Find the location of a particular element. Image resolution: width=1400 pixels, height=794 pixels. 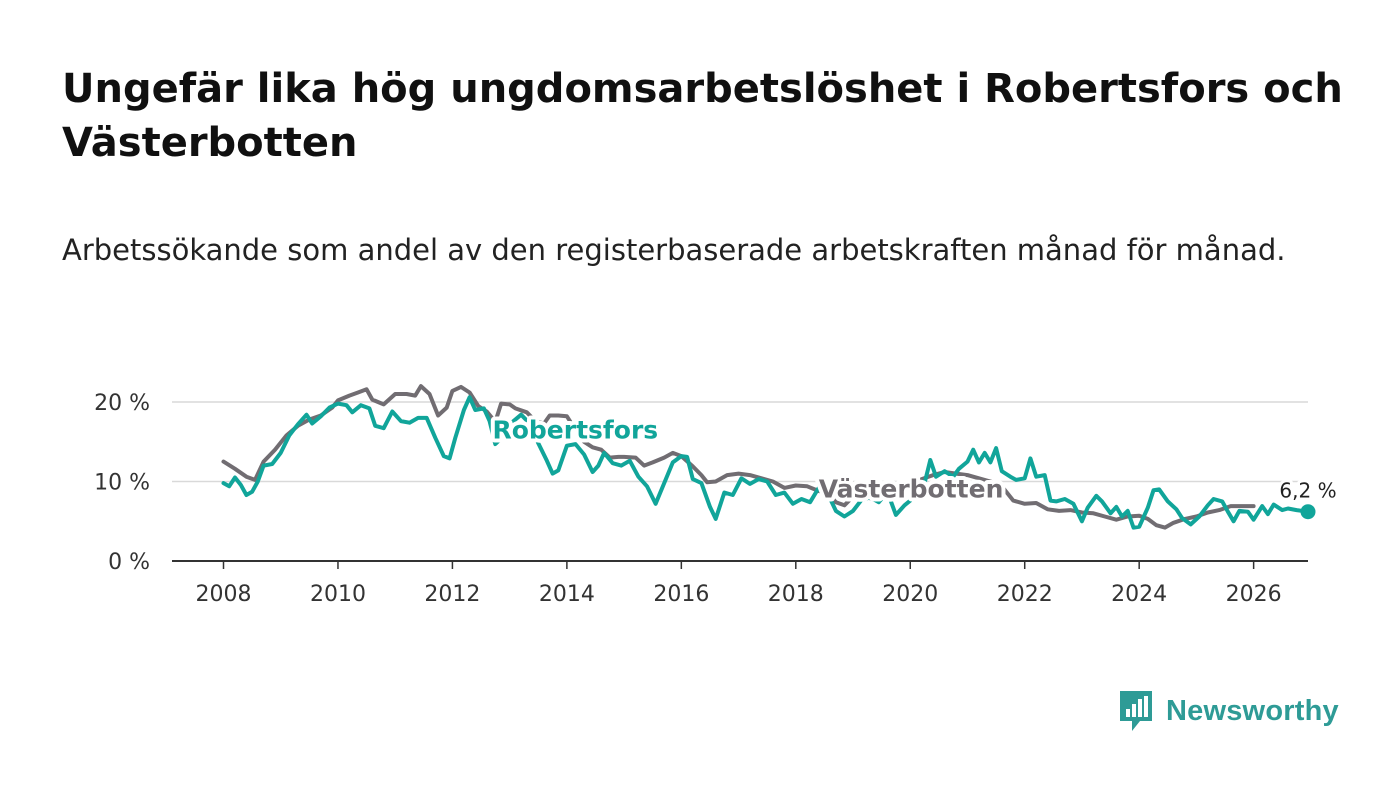

x-tick-label: 2014 is located at coordinates (567, 594).